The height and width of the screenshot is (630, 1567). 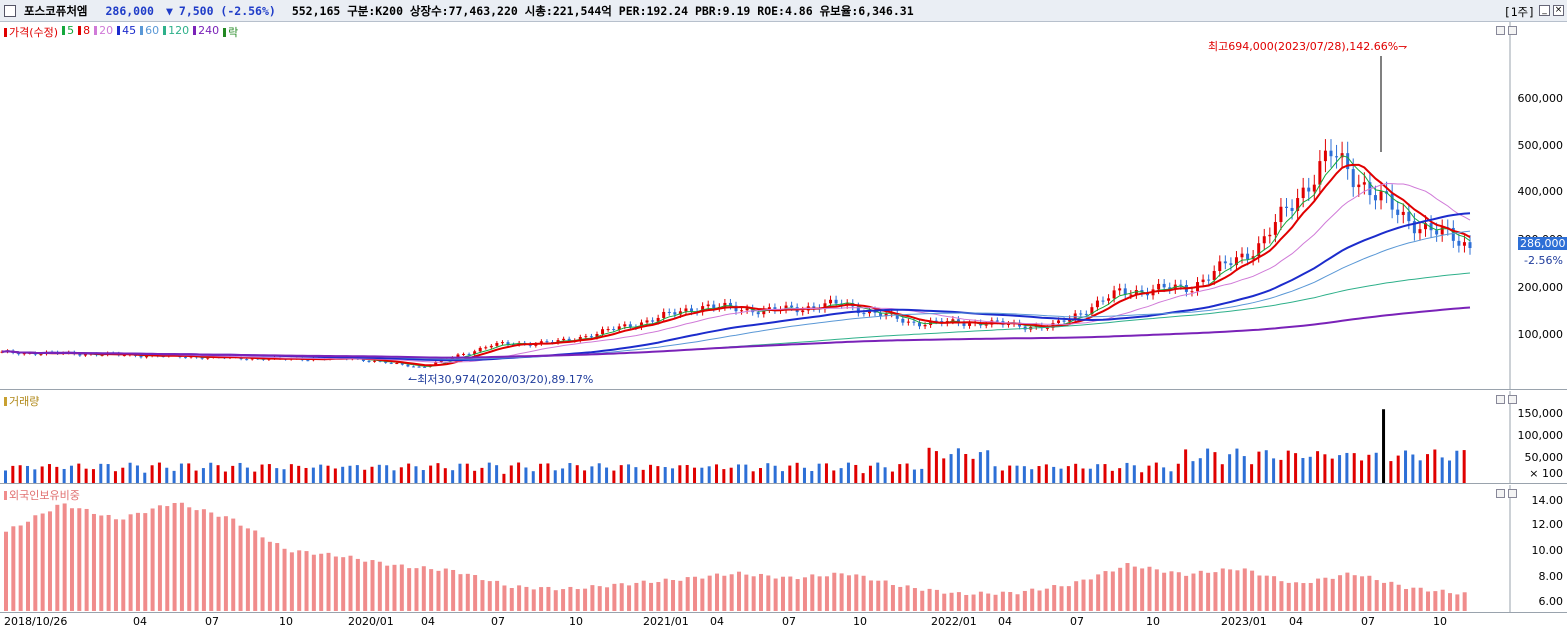 What do you see at coordinates (84, 32) in the screenshot?
I see `legend-item: 8` at bounding box center [84, 32].